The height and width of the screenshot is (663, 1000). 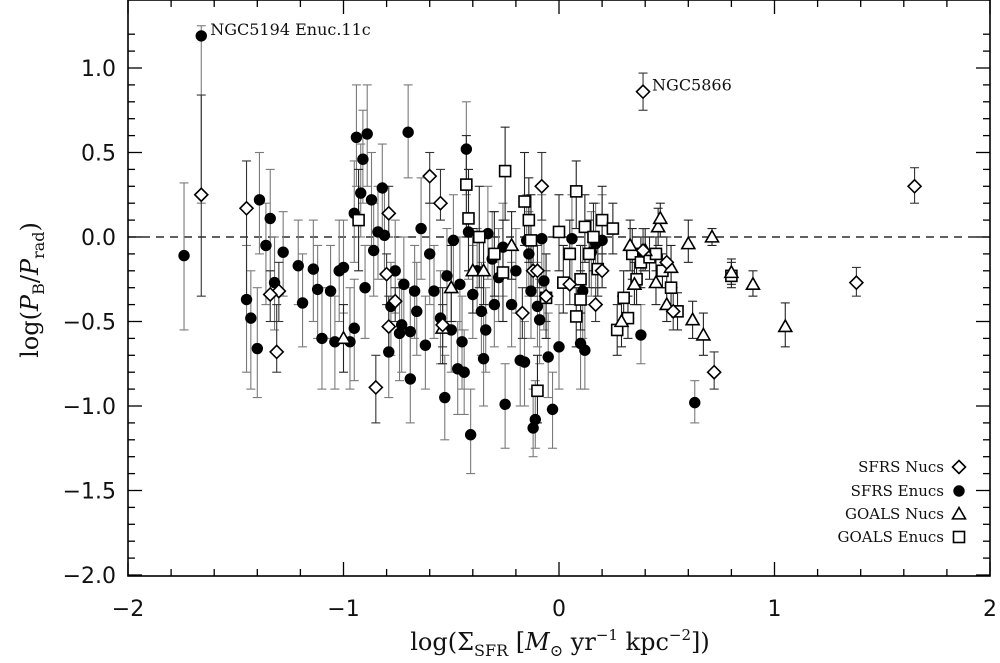 I want to click on legend-label-sfrs-nucs: SFRS Nucs, so click(x=901, y=467).